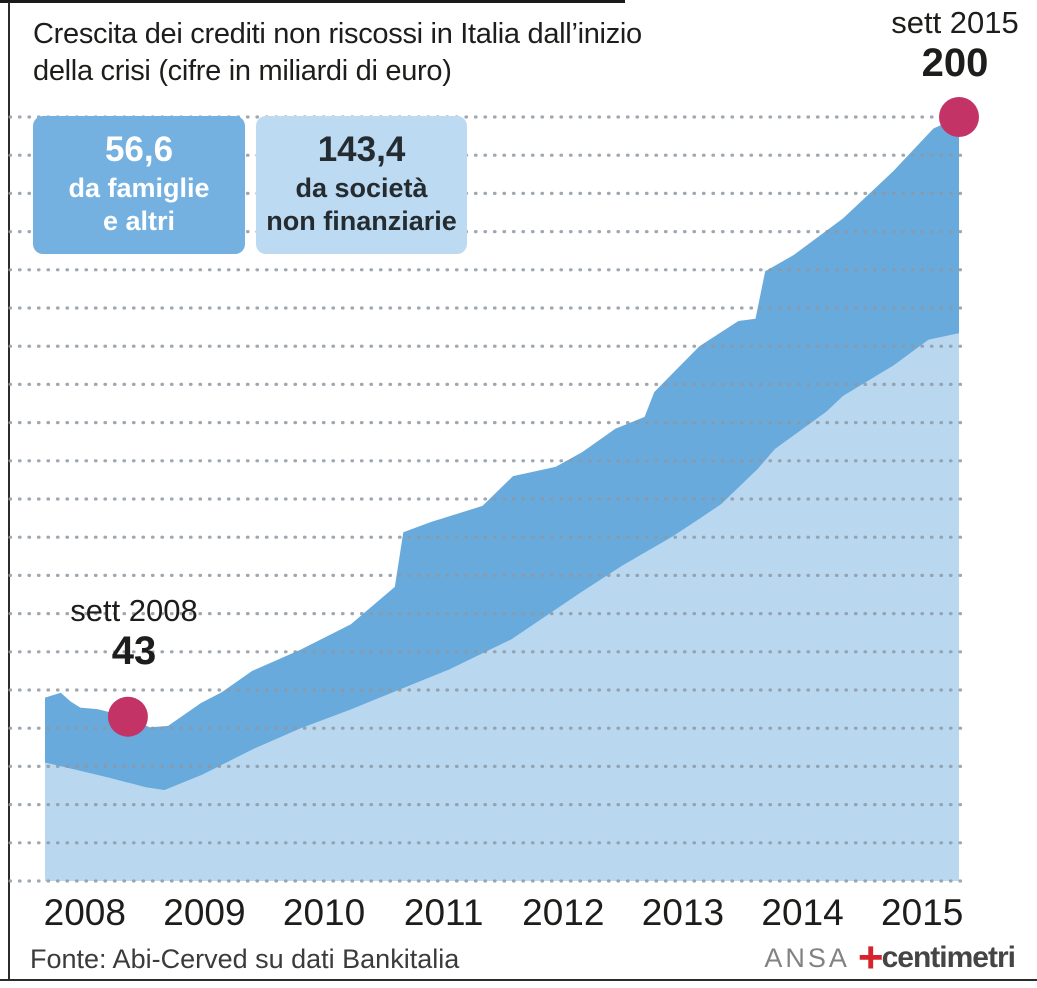  Describe the element at coordinates (948, 957) in the screenshot. I see `centimetri-wordmark: centimetri` at that location.